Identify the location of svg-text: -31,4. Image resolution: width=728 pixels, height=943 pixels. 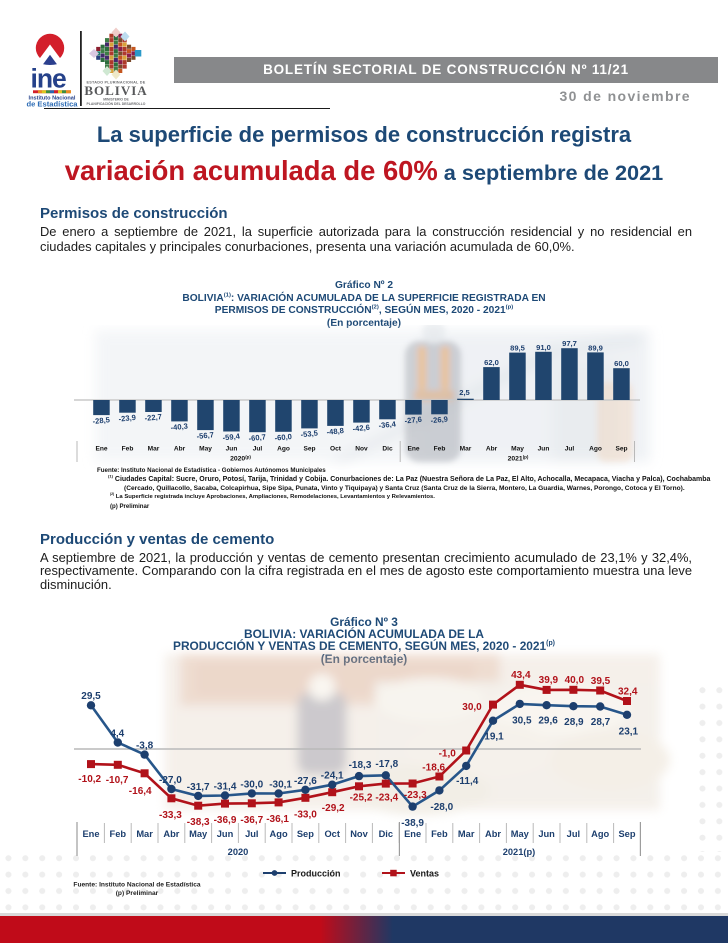
(225, 787).